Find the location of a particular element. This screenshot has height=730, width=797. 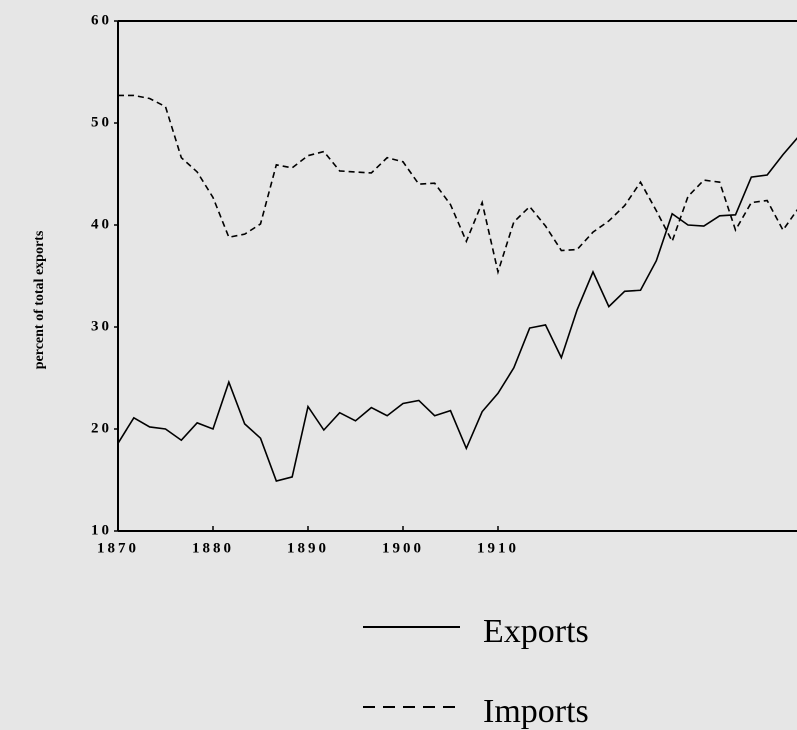

y-tick-label: 60 is located at coordinates (101, 20).